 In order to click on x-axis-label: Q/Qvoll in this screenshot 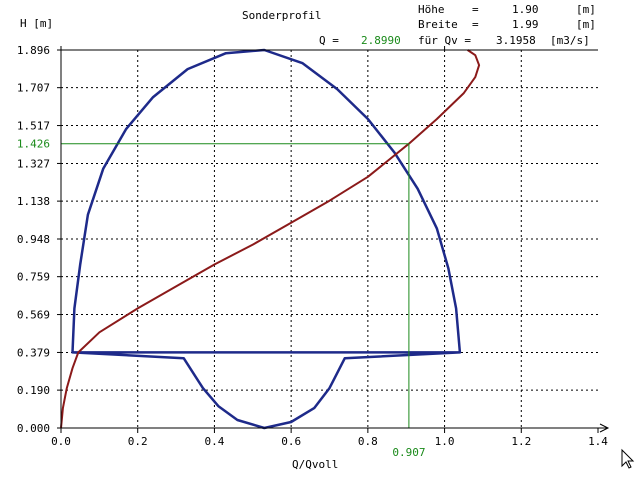, I will do `click(315, 464)`.